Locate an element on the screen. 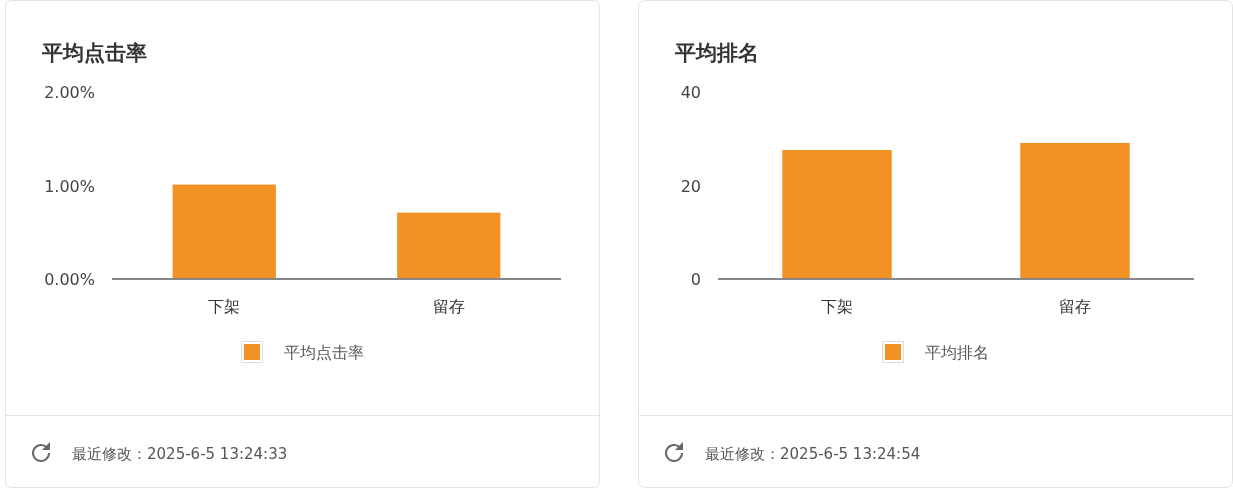 The width and height of the screenshot is (1233, 488). legend-label: 平均排名 is located at coordinates (957, 352).